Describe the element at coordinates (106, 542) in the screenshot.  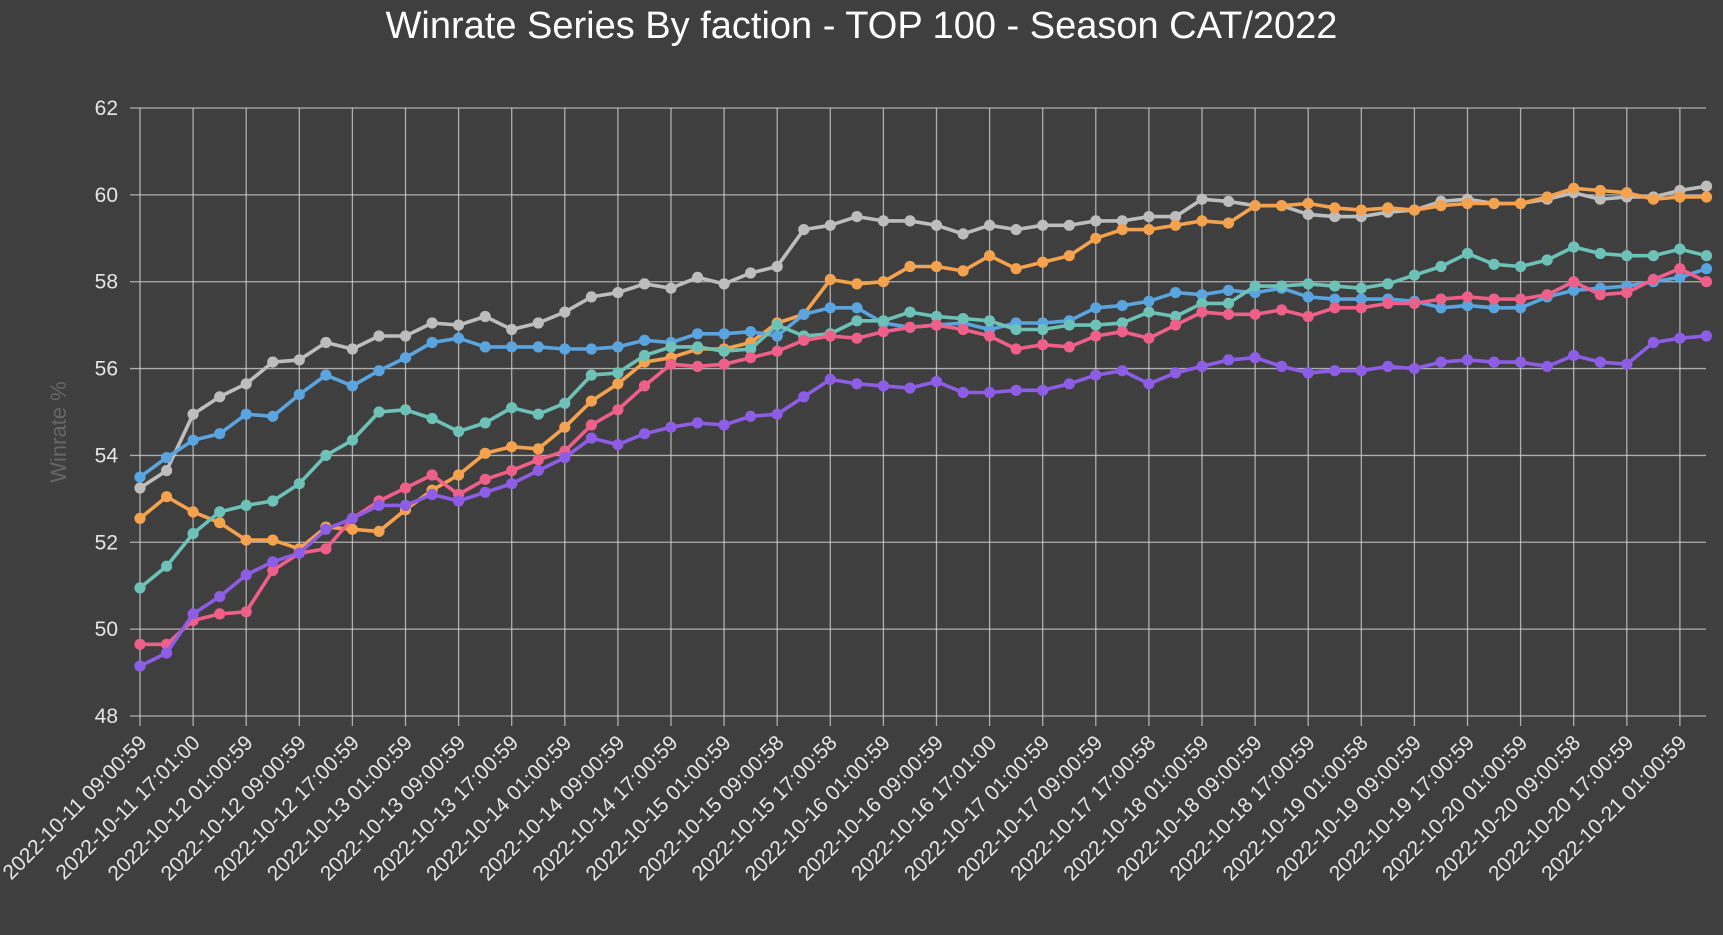
I see `y-tick-label: 52` at that location.